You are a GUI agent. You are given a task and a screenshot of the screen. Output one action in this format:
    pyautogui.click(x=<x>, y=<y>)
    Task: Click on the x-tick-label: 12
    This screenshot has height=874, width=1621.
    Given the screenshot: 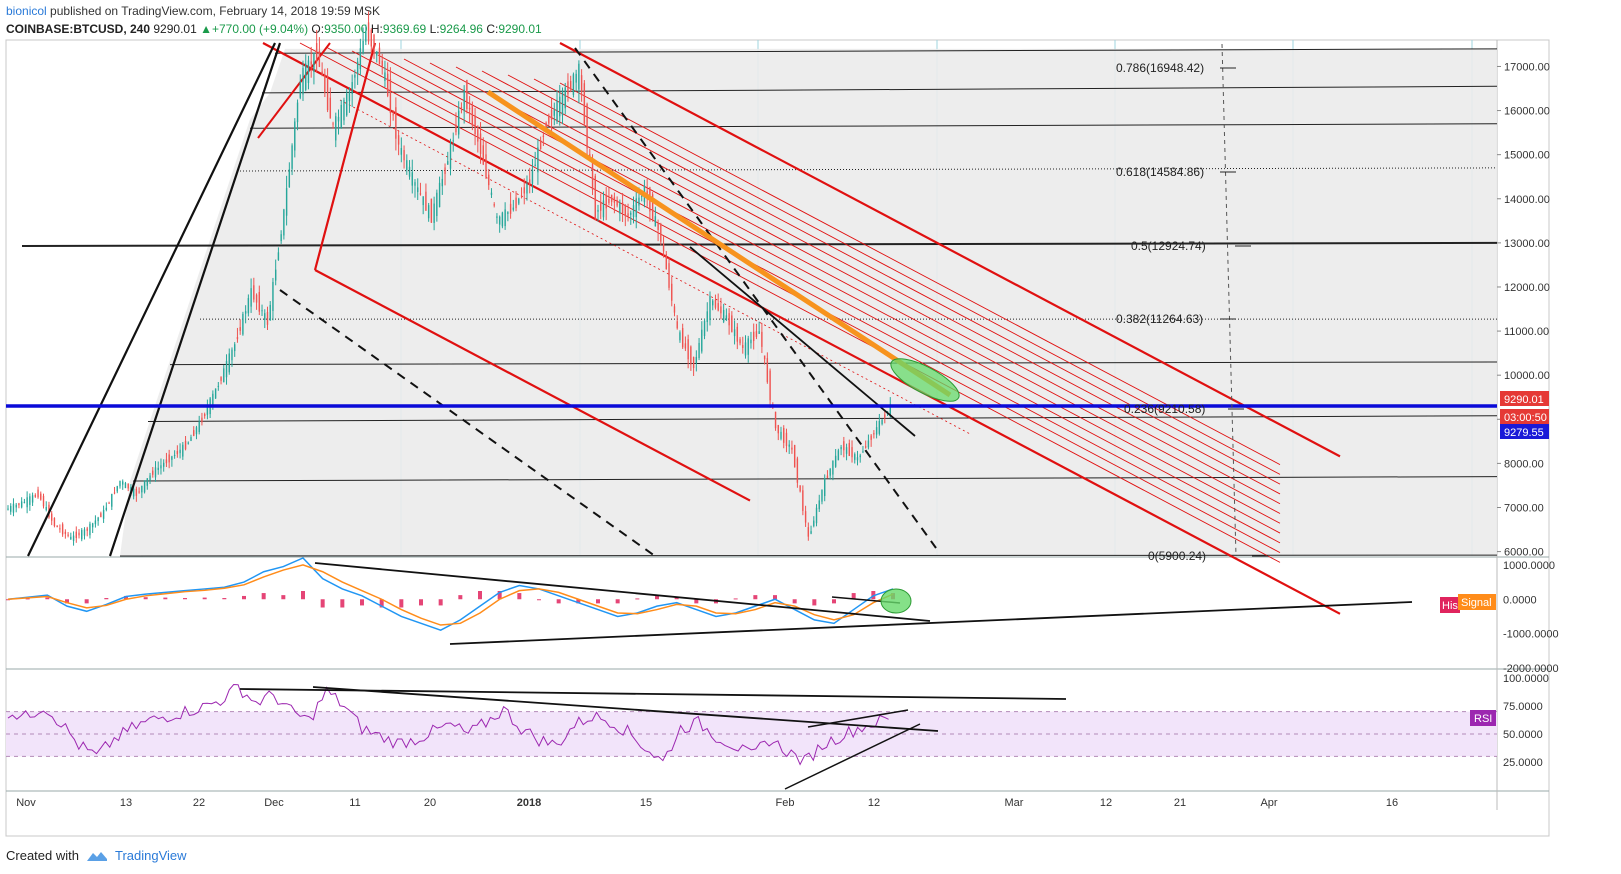 What is the action you would take?
    pyautogui.click(x=1106, y=803)
    